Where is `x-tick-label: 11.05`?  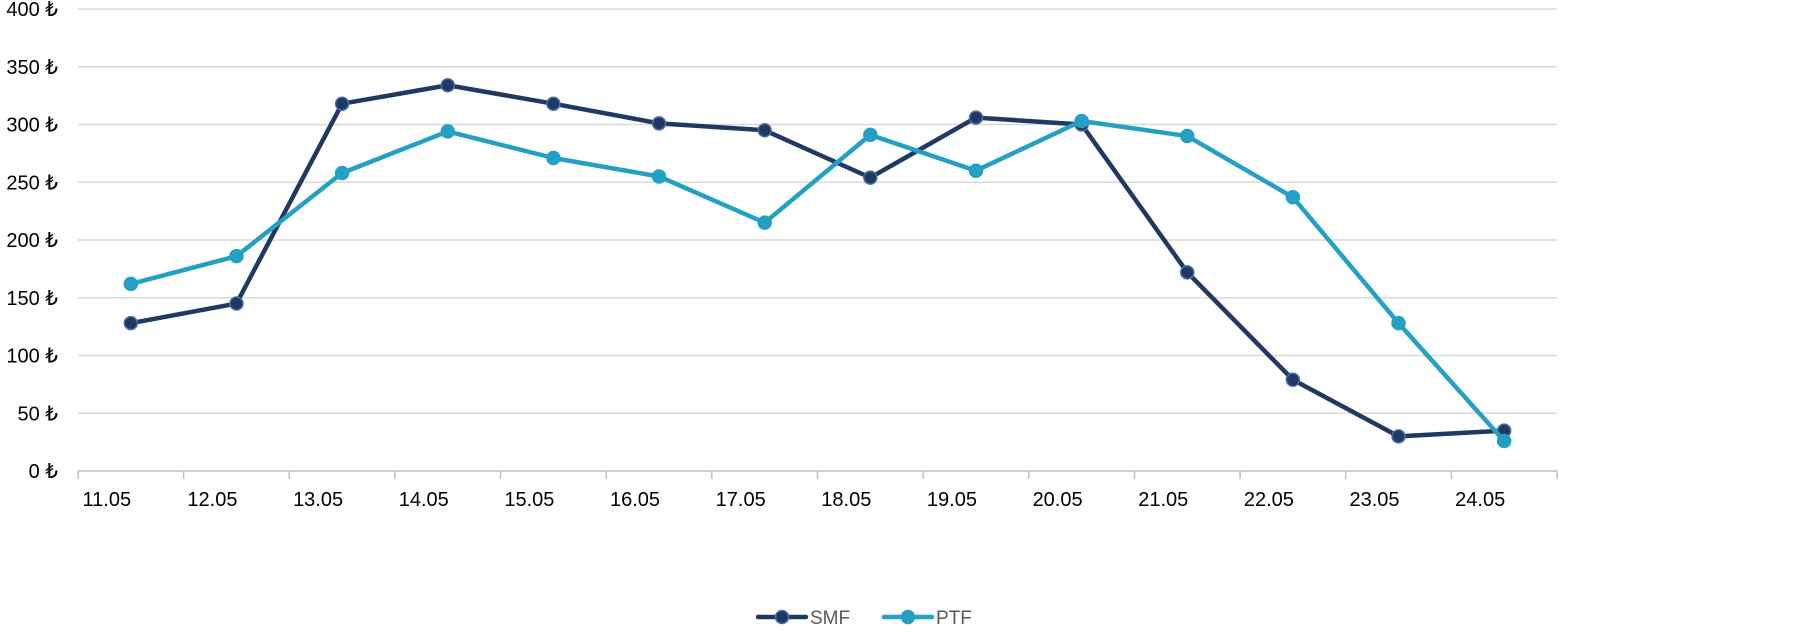
x-tick-label: 11.05 is located at coordinates (107, 500).